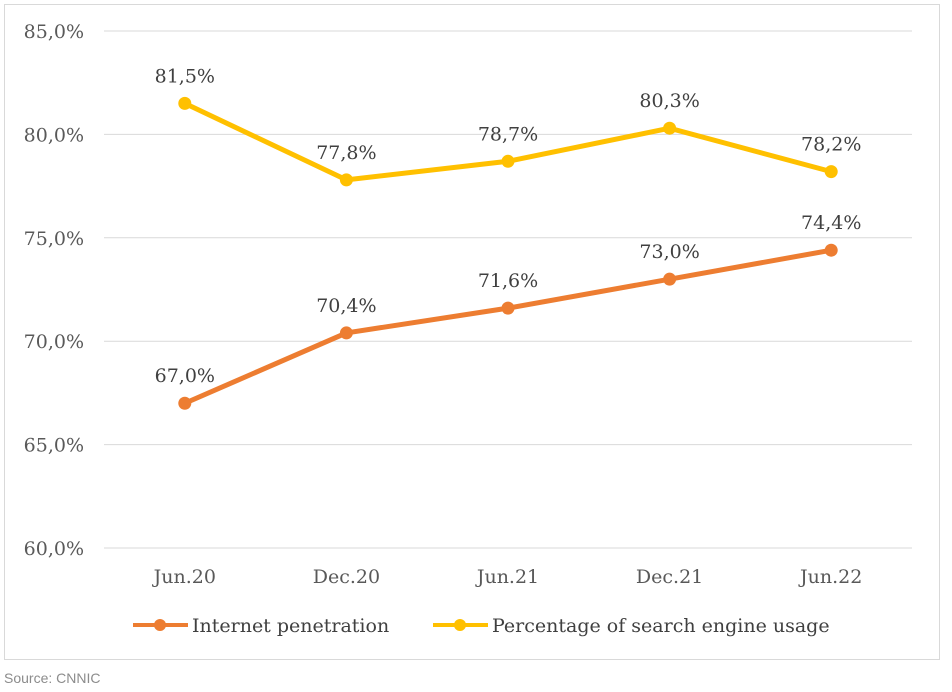 The height and width of the screenshot is (692, 952). Describe the element at coordinates (184, 577) in the screenshot. I see `x-tick-label: Jun.20` at that location.